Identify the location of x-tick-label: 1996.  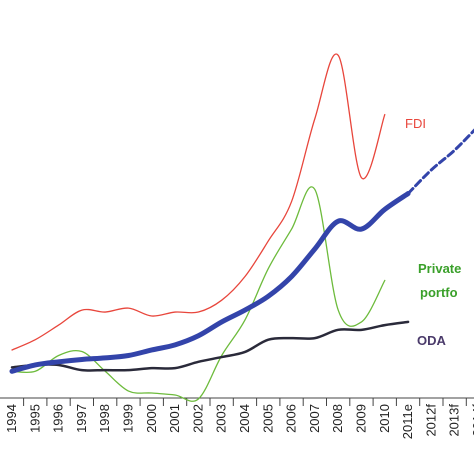
(58, 418).